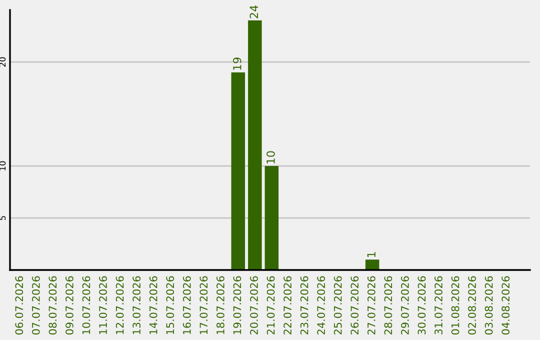 The width and height of the screenshot is (540, 340). What do you see at coordinates (338, 305) in the screenshot?
I see `x-tick-label: 25.07.2026` at bounding box center [338, 305].